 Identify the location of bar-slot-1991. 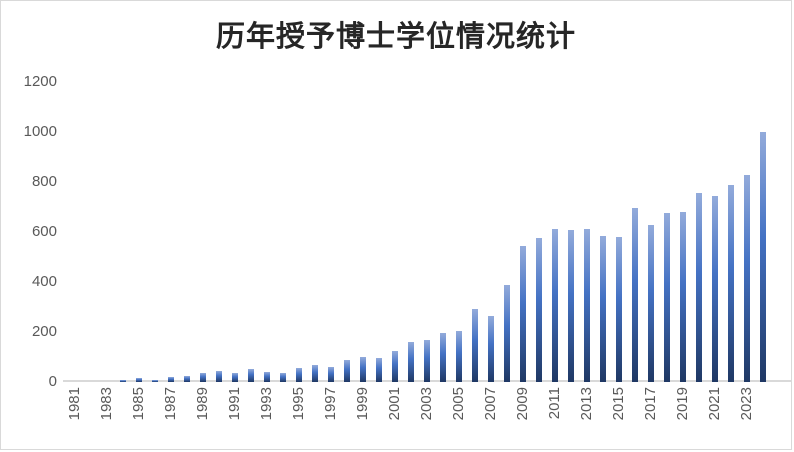
(235, 232).